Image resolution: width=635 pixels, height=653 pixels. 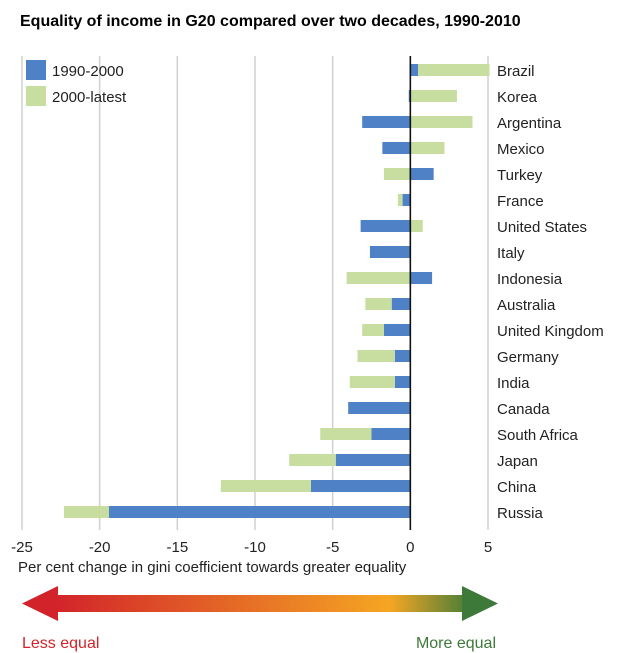 What do you see at coordinates (88, 71) in the screenshot?
I see `legend-label-1990-2000: 1990-2000` at bounding box center [88, 71].